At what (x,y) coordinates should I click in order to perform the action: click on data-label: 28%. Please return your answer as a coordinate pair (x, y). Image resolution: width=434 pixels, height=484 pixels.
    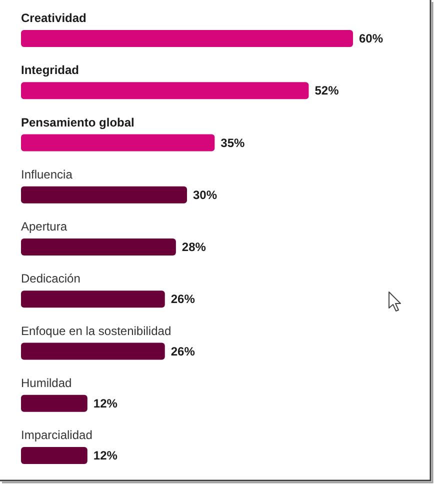
    Looking at the image, I should click on (194, 247).